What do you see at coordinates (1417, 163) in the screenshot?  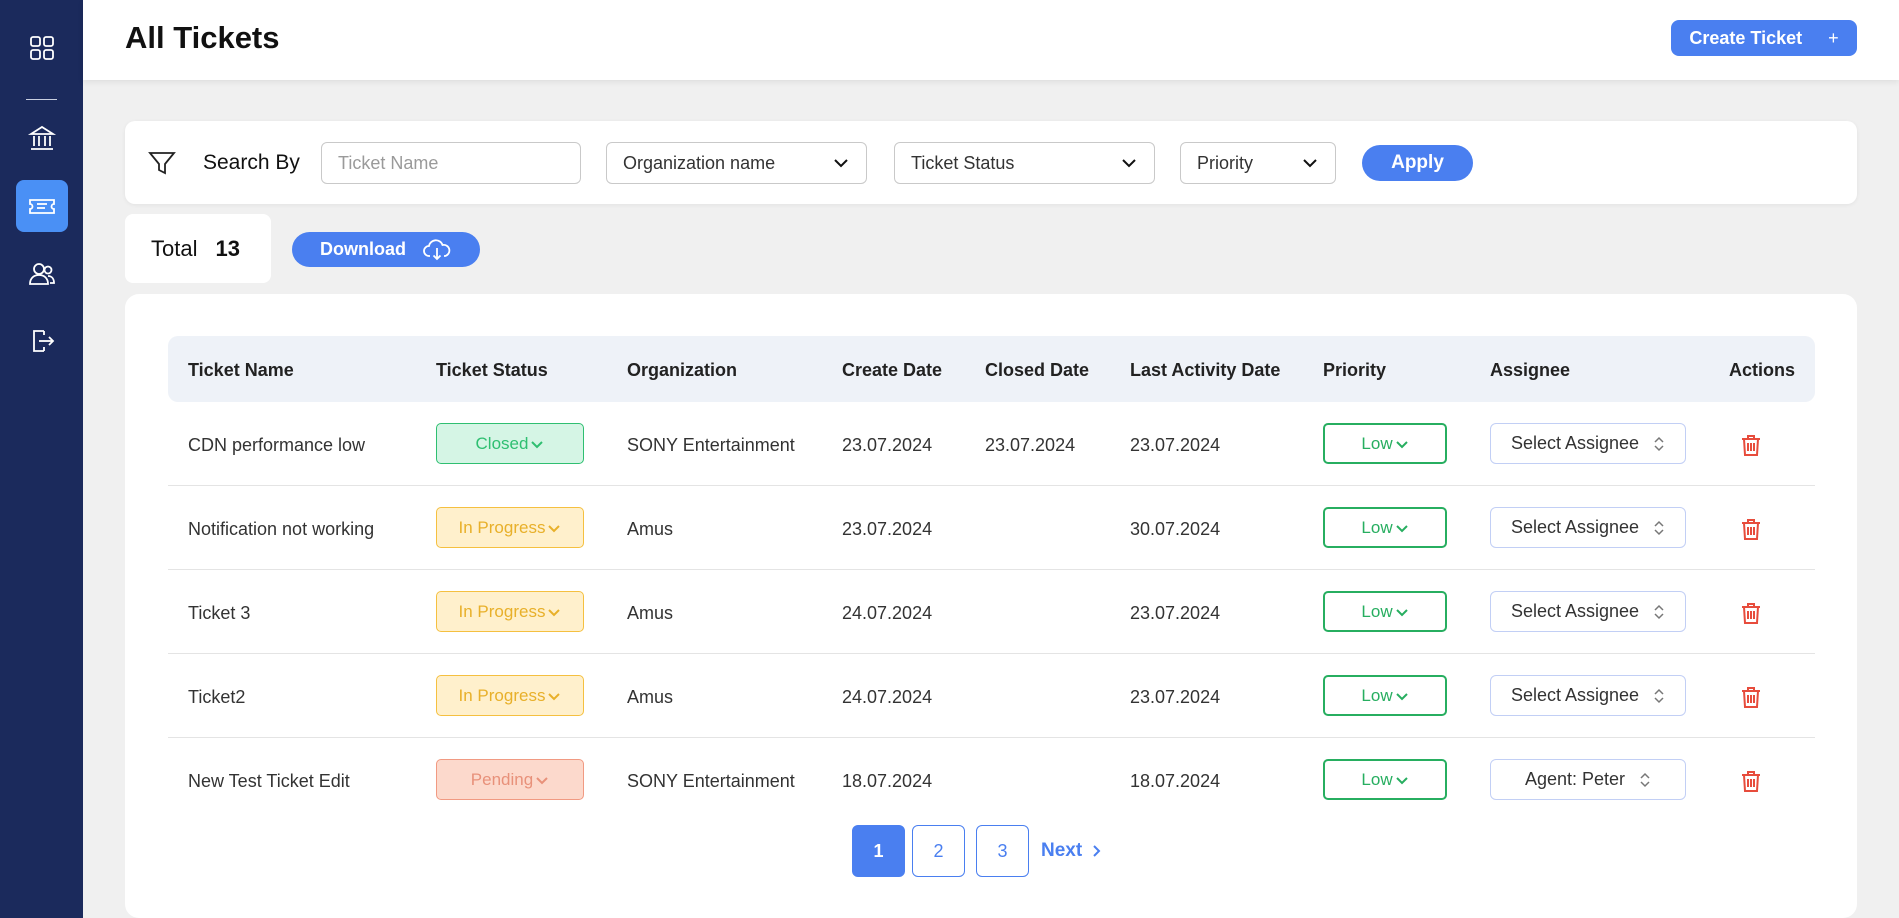 I see `apply-button: Apply` at bounding box center [1417, 163].